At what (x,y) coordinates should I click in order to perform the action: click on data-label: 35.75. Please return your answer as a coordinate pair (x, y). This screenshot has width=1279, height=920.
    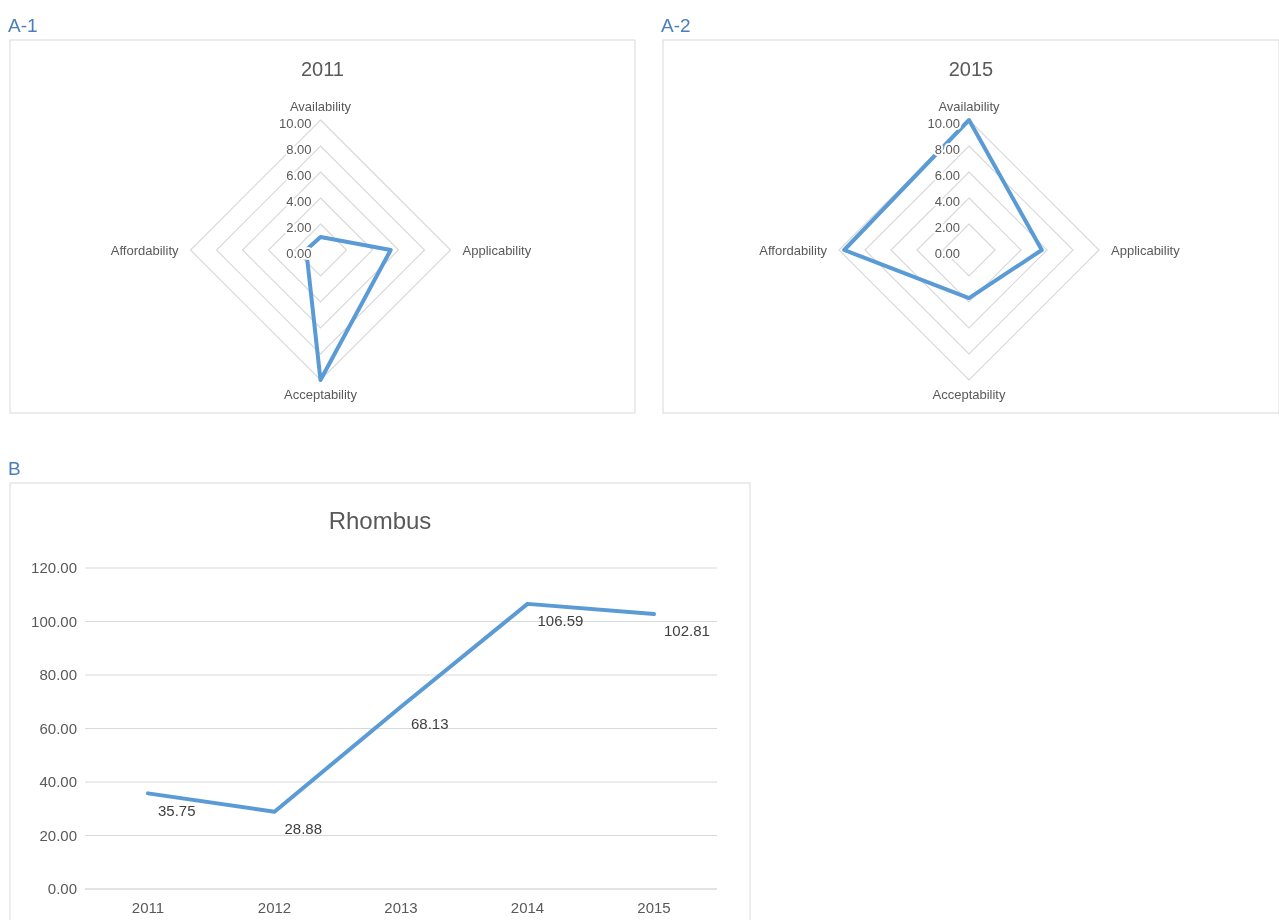
    Looking at the image, I should click on (177, 810).